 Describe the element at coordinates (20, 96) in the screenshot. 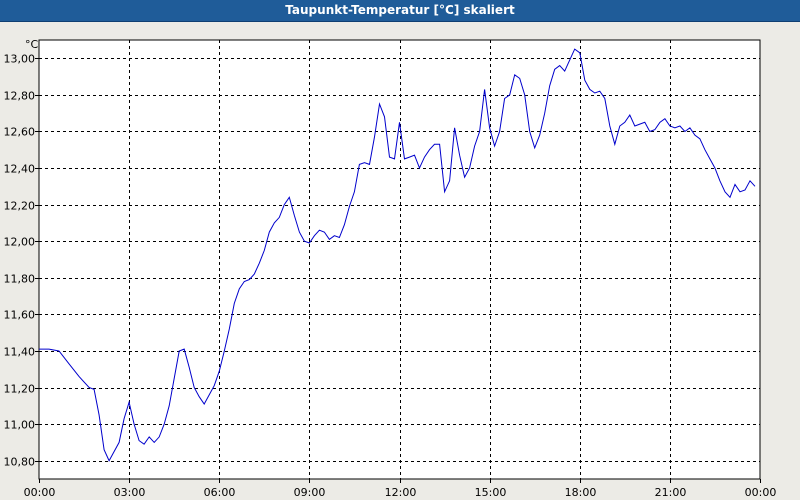

I see `y-tick-label: 12,80` at that location.